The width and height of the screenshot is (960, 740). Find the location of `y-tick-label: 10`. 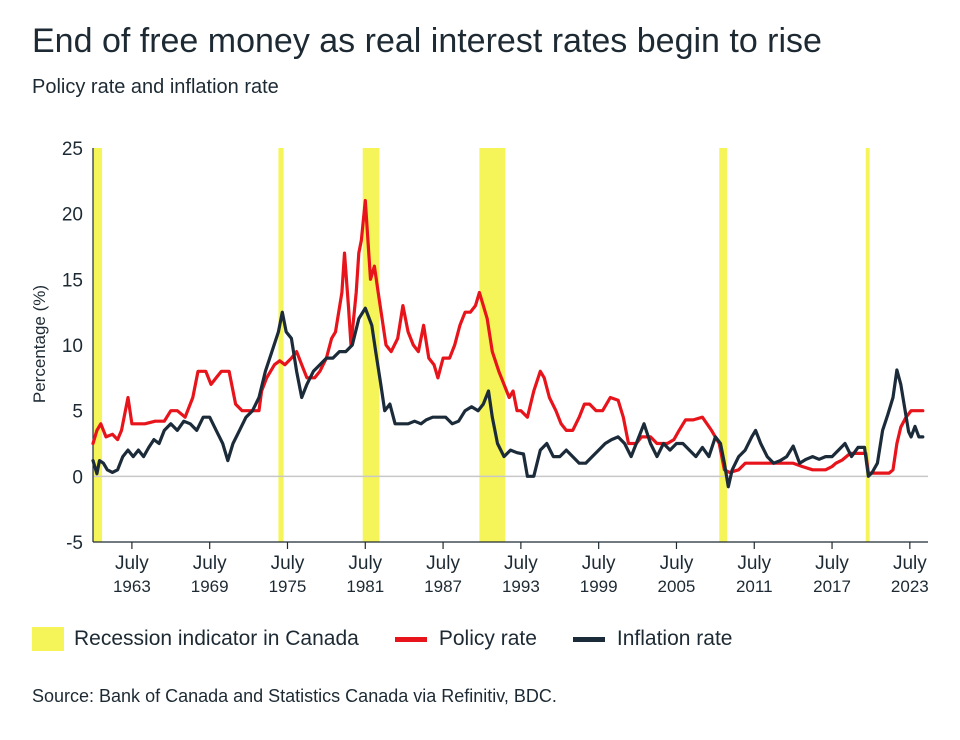

y-tick-label: 10 is located at coordinates (72, 346).